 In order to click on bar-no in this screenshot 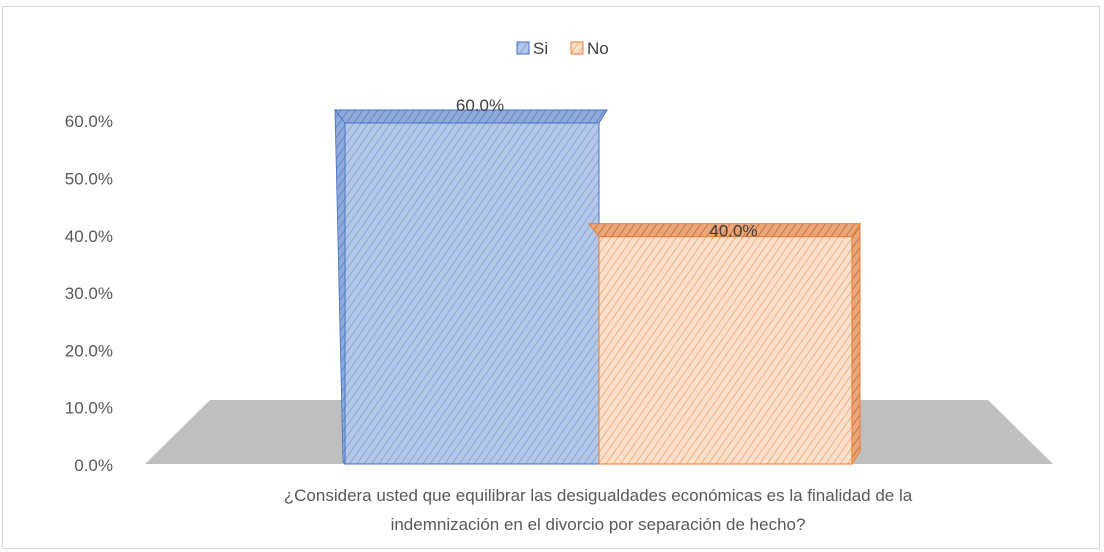, I will do `click(724, 343)`.